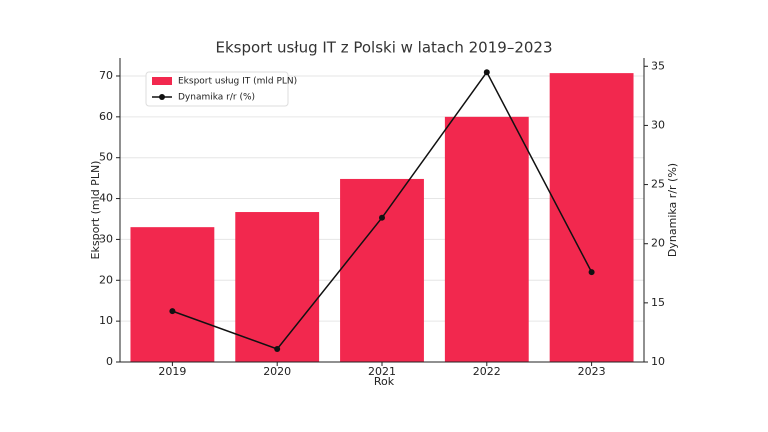 This screenshot has width=768, height=432. Describe the element at coordinates (172, 371) in the screenshot. I see `x-tick-label: 2019` at that location.